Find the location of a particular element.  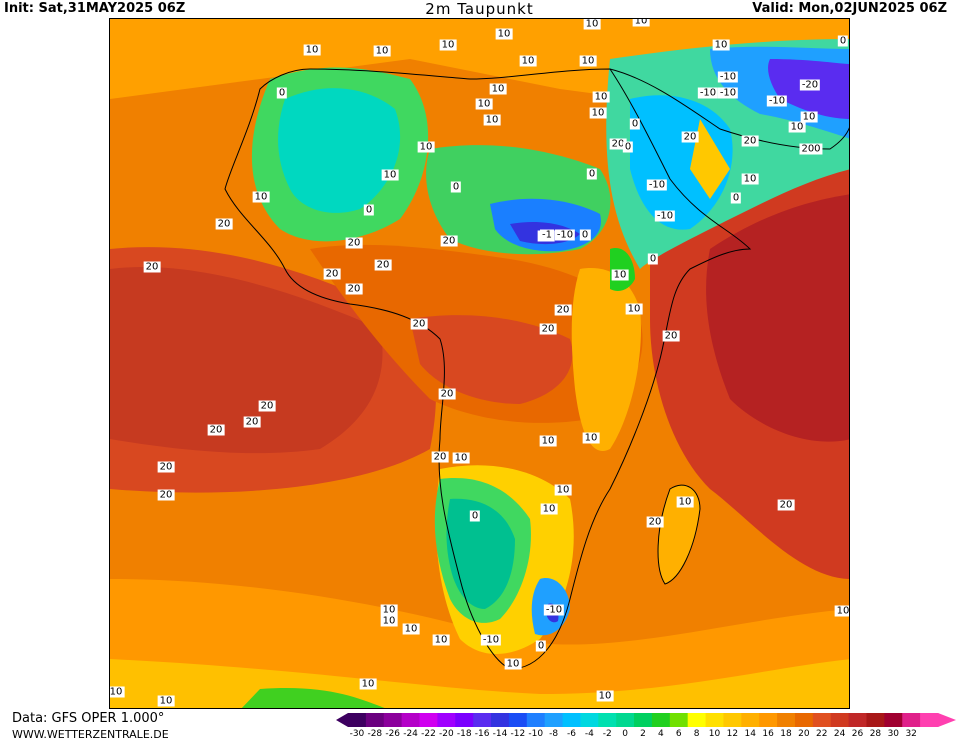

data-source: Data: GFS OPER 1.000° is located at coordinates (88, 718).